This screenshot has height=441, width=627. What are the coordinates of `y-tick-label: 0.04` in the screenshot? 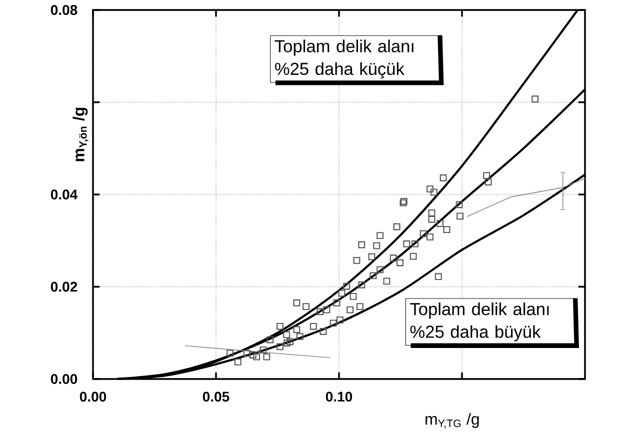 It's located at (64, 195).